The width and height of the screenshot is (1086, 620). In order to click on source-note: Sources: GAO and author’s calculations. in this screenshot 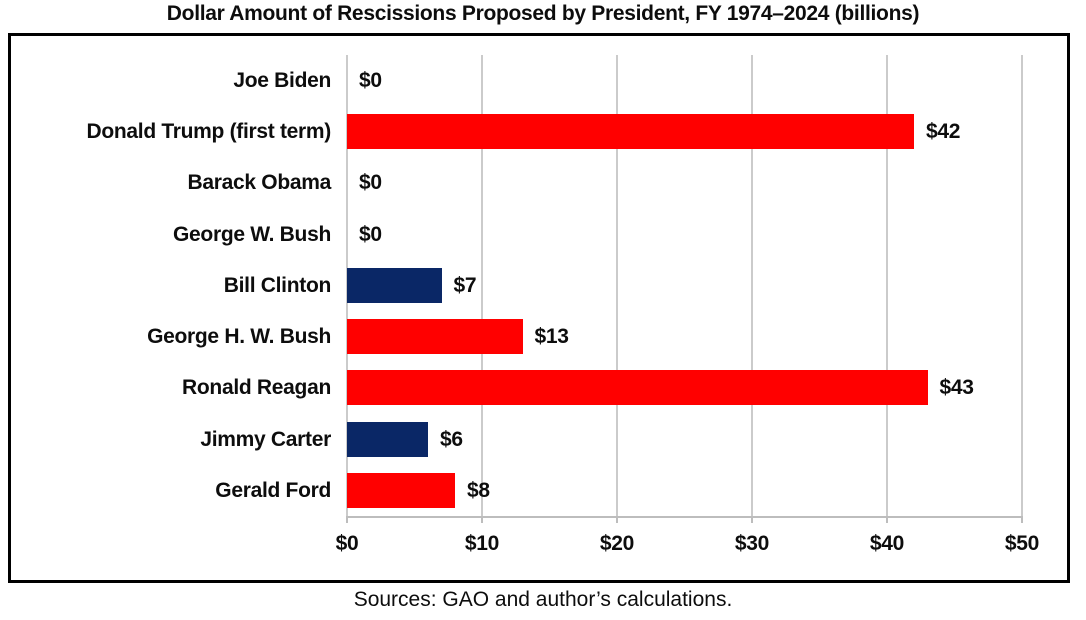, I will do `click(543, 599)`.